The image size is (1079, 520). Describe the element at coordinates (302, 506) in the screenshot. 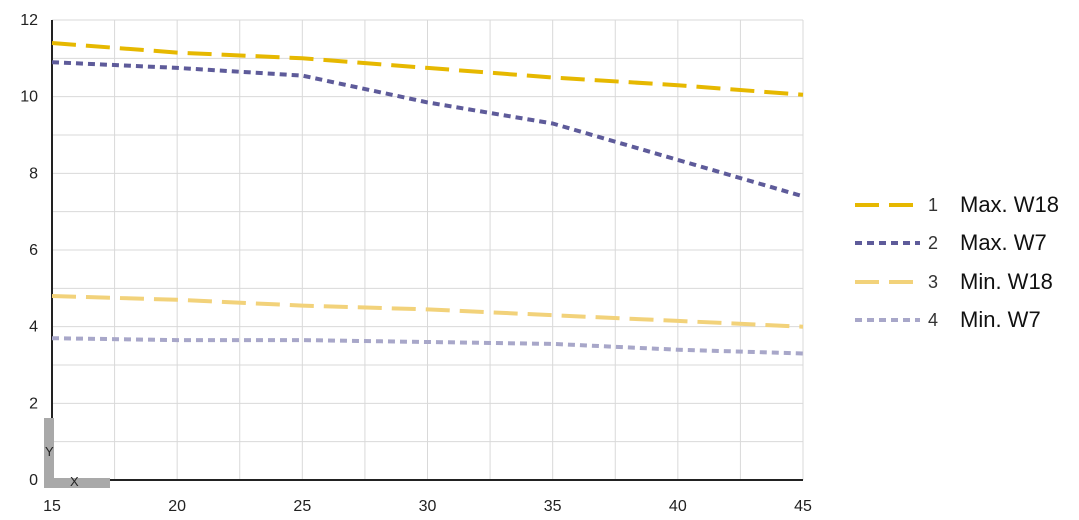

I see `x-tick-label: 25` at that location.